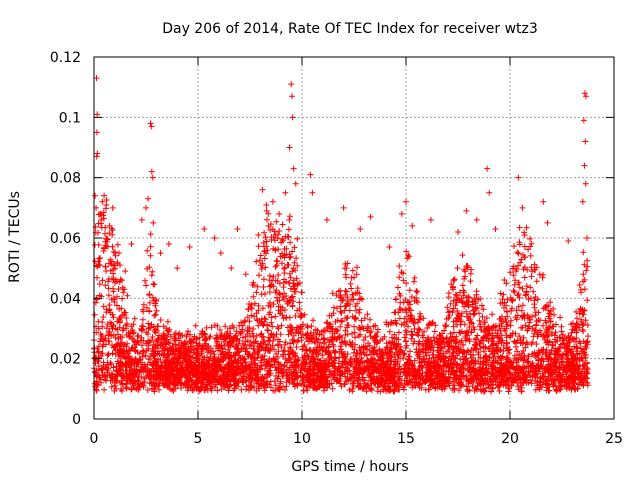  Describe the element at coordinates (65, 360) in the screenshot. I see `y-tick-label: 0.02` at that location.